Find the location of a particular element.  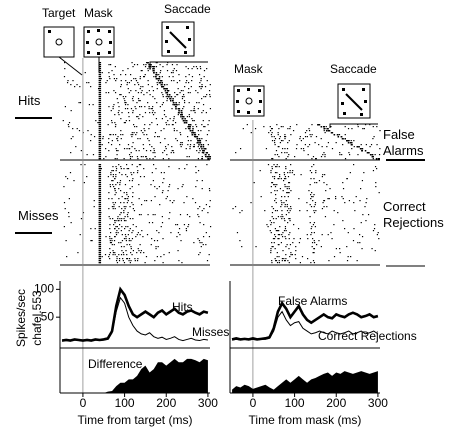

x-tick-label: 0 is located at coordinates (253, 403).